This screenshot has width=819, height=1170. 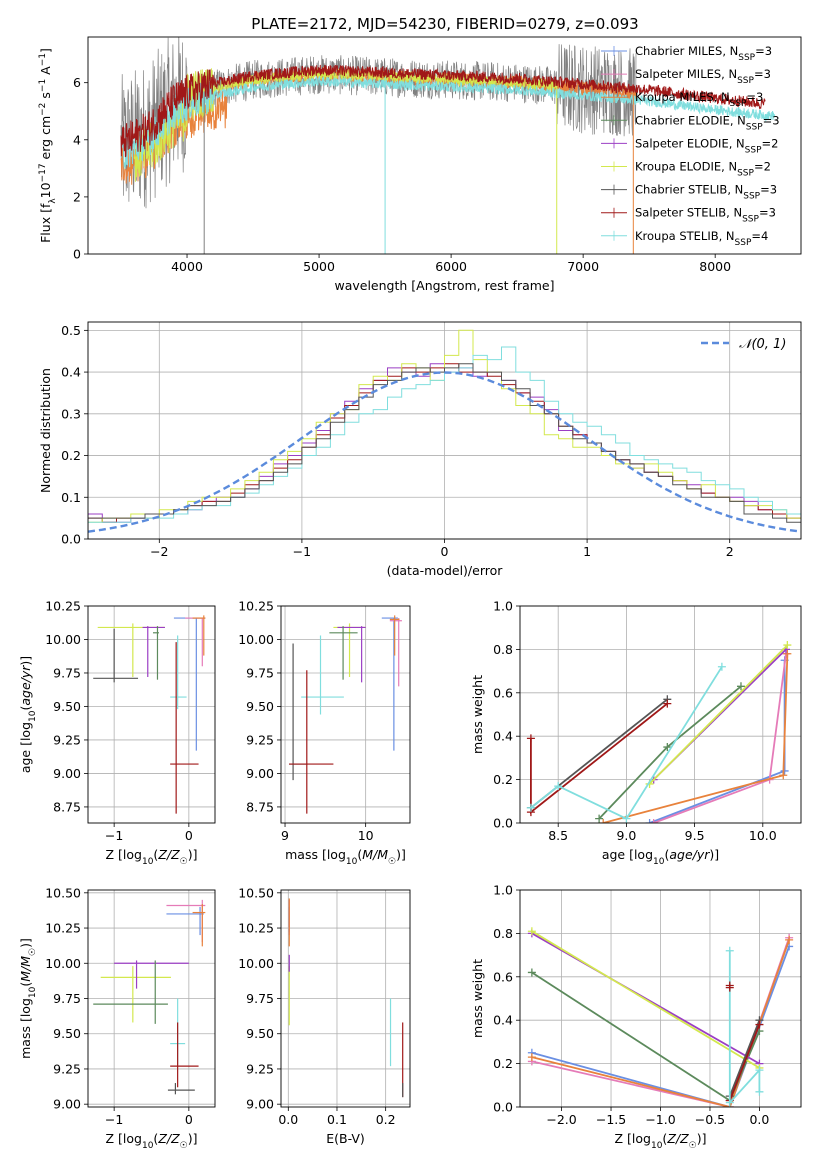 I want to click on y-tick-label: 0.6, so click(x=503, y=692).